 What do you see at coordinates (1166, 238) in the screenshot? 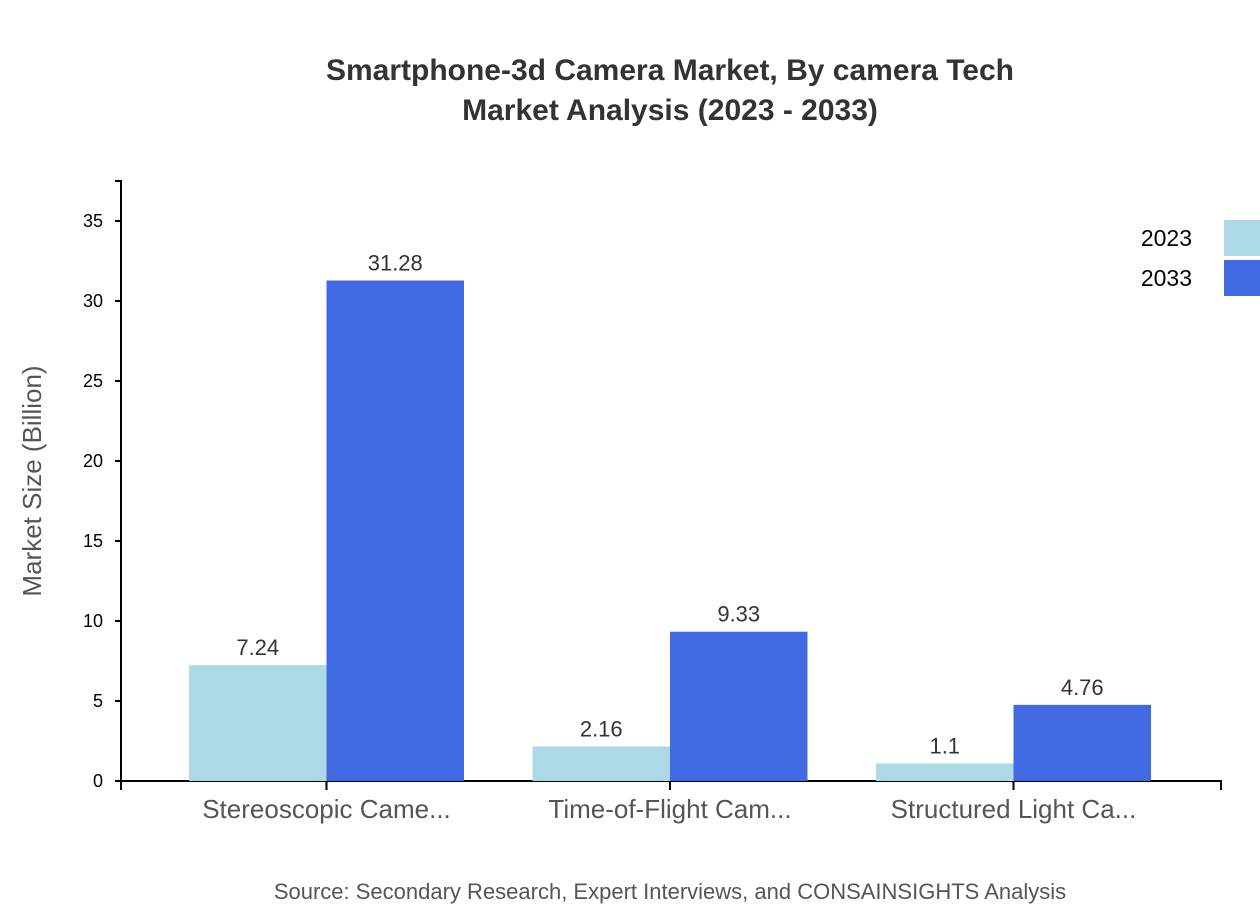
I see `legend-label: 2023` at bounding box center [1166, 238].